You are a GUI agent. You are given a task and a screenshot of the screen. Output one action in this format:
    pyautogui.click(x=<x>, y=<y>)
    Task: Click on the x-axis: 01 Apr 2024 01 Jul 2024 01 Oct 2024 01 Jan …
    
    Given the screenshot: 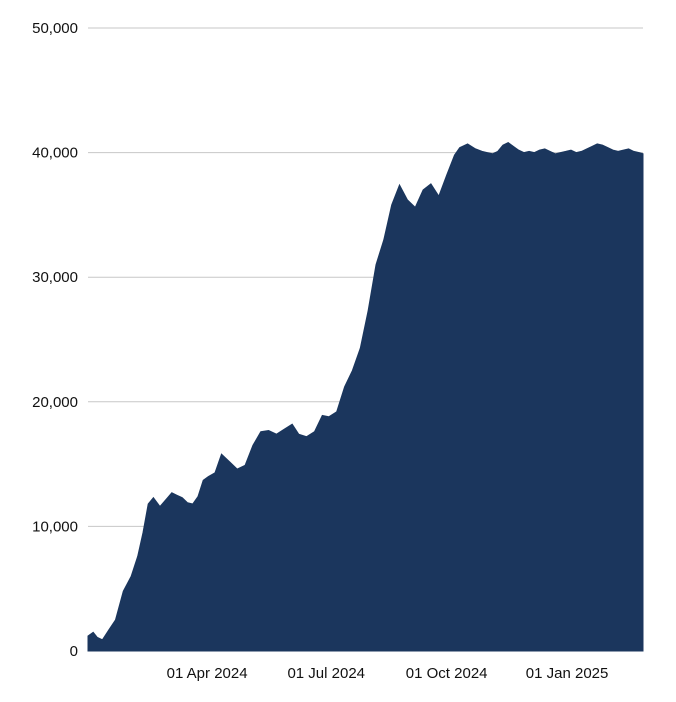 What is the action you would take?
    pyautogui.click(x=388, y=673)
    